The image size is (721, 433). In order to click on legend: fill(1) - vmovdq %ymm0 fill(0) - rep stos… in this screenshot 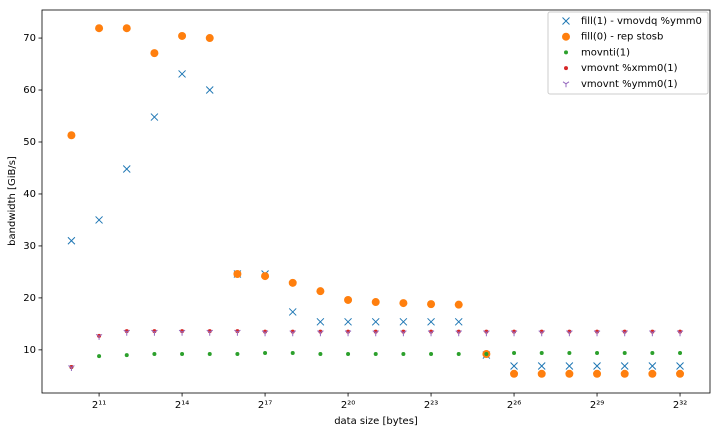, I will do `click(628, 53)`.